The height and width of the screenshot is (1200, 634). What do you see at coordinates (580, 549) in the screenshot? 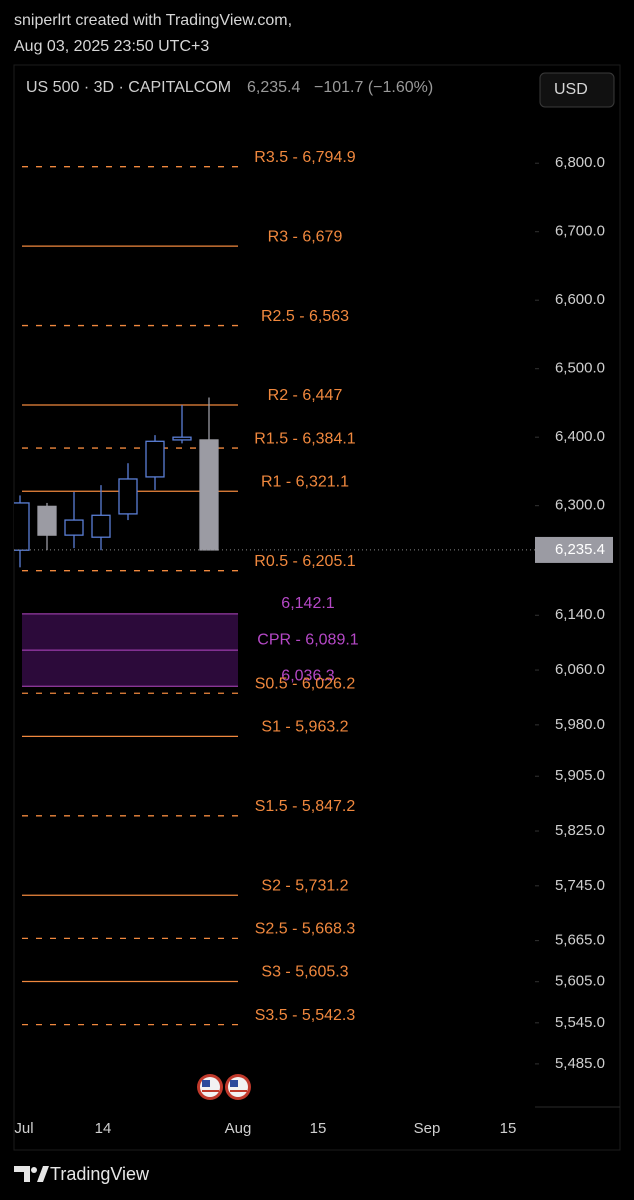
I see `last-price-tag-label: 6,235.4` at bounding box center [580, 549].